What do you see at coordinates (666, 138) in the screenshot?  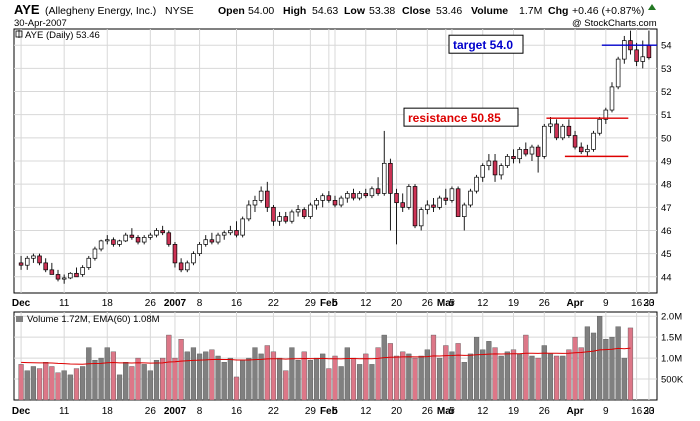 I see `y-tick-label: 50` at bounding box center [666, 138].